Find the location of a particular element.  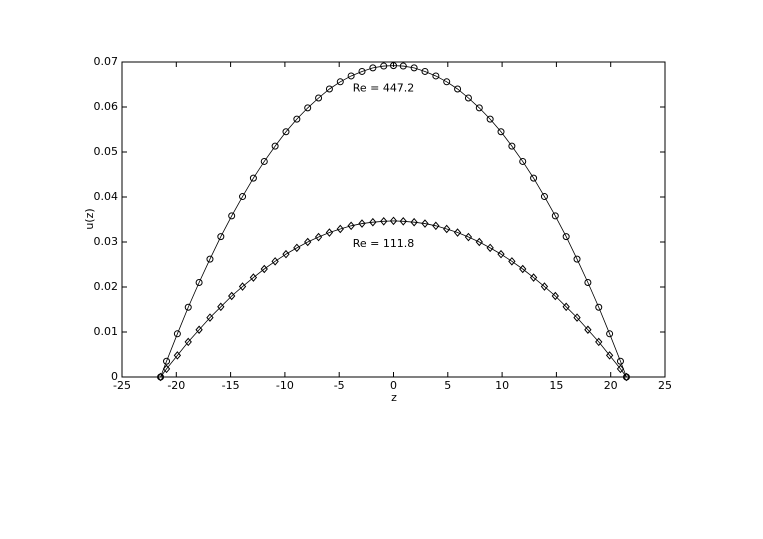

x-tick-label: 5 is located at coordinates (447, 385).